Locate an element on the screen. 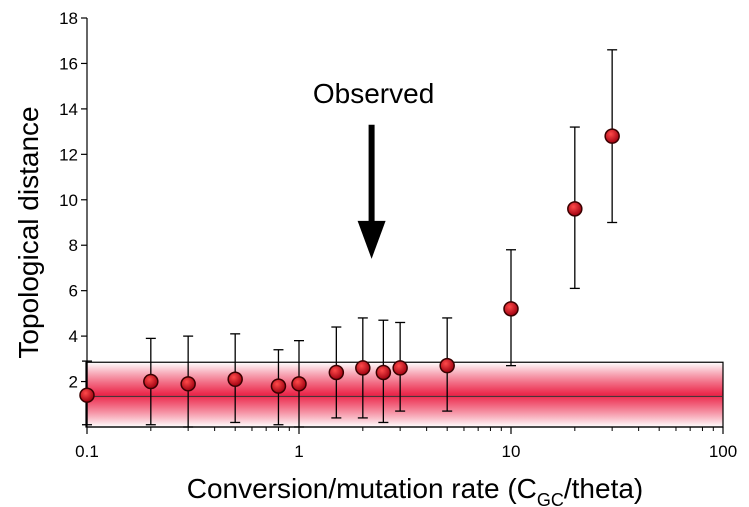  y-tick-label: 14 is located at coordinates (68, 109).